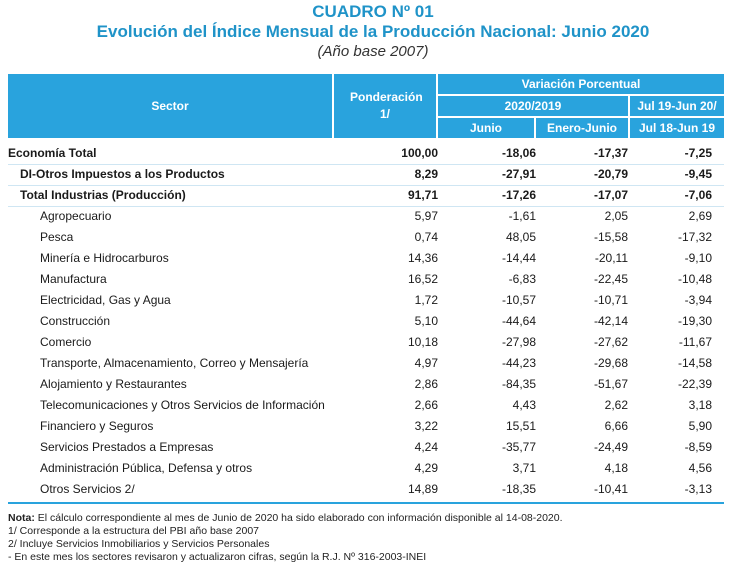 The width and height of the screenshot is (746, 564). I want to click on header-jul18-jun19-label: Jul 18-Jun 19, so click(677, 128).